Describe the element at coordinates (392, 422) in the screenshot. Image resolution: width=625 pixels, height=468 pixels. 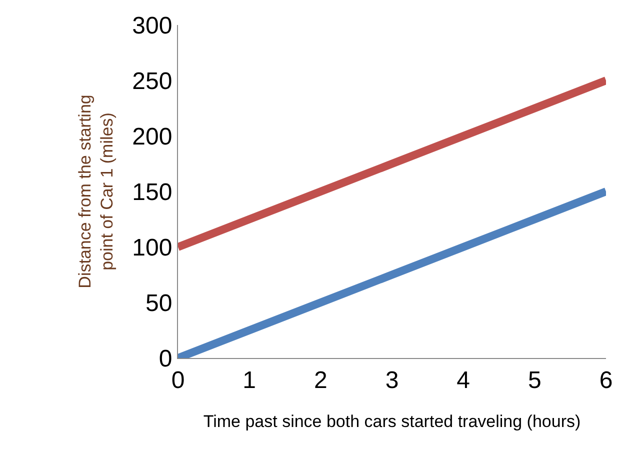
I see `x-axis-title: Time past since both cars started traveling (hours)` at that location.